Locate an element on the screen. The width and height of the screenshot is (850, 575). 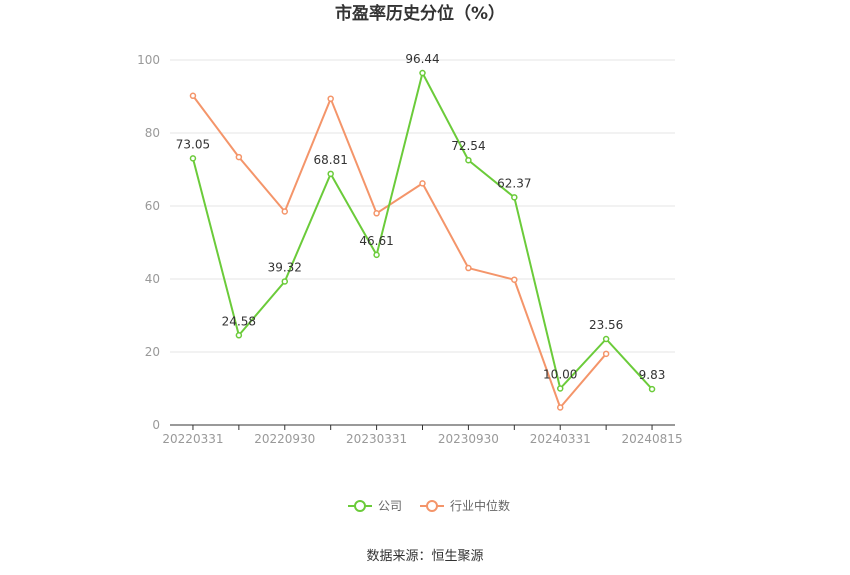
data-label: 10.00 is located at coordinates (560, 375).